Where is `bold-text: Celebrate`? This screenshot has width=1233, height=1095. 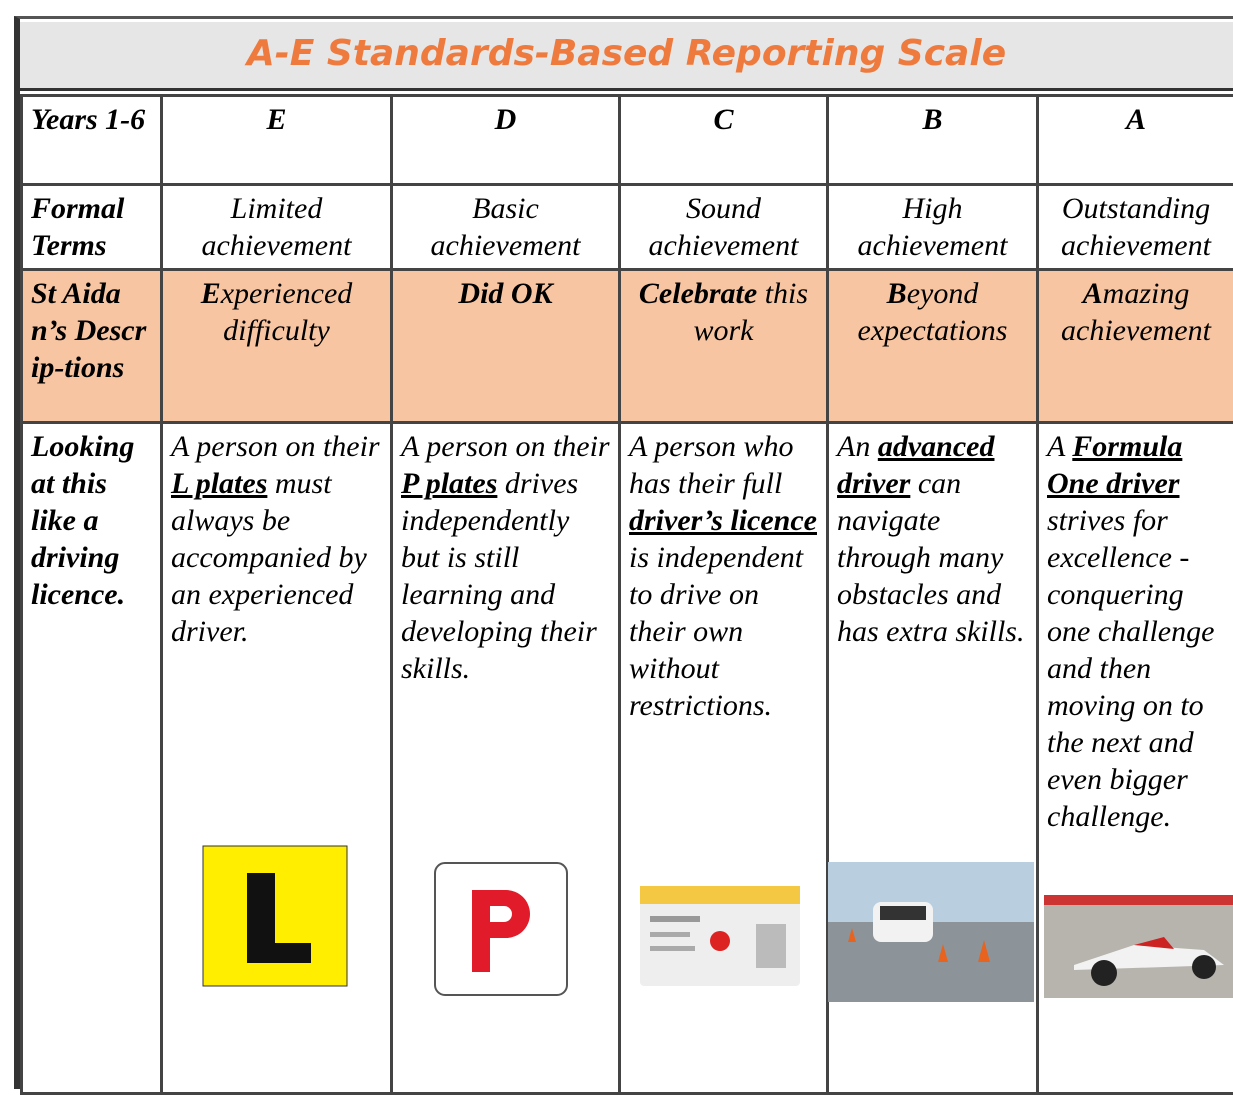 bold-text: Celebrate is located at coordinates (698, 293).